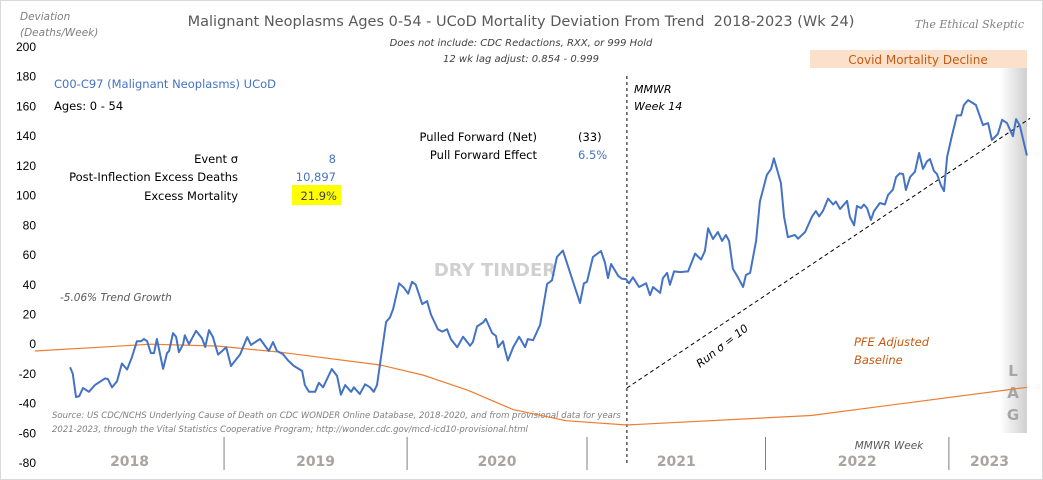 The width and height of the screenshot is (1043, 480). I want to click on x-axis-label: MMWR Week, so click(889, 446).